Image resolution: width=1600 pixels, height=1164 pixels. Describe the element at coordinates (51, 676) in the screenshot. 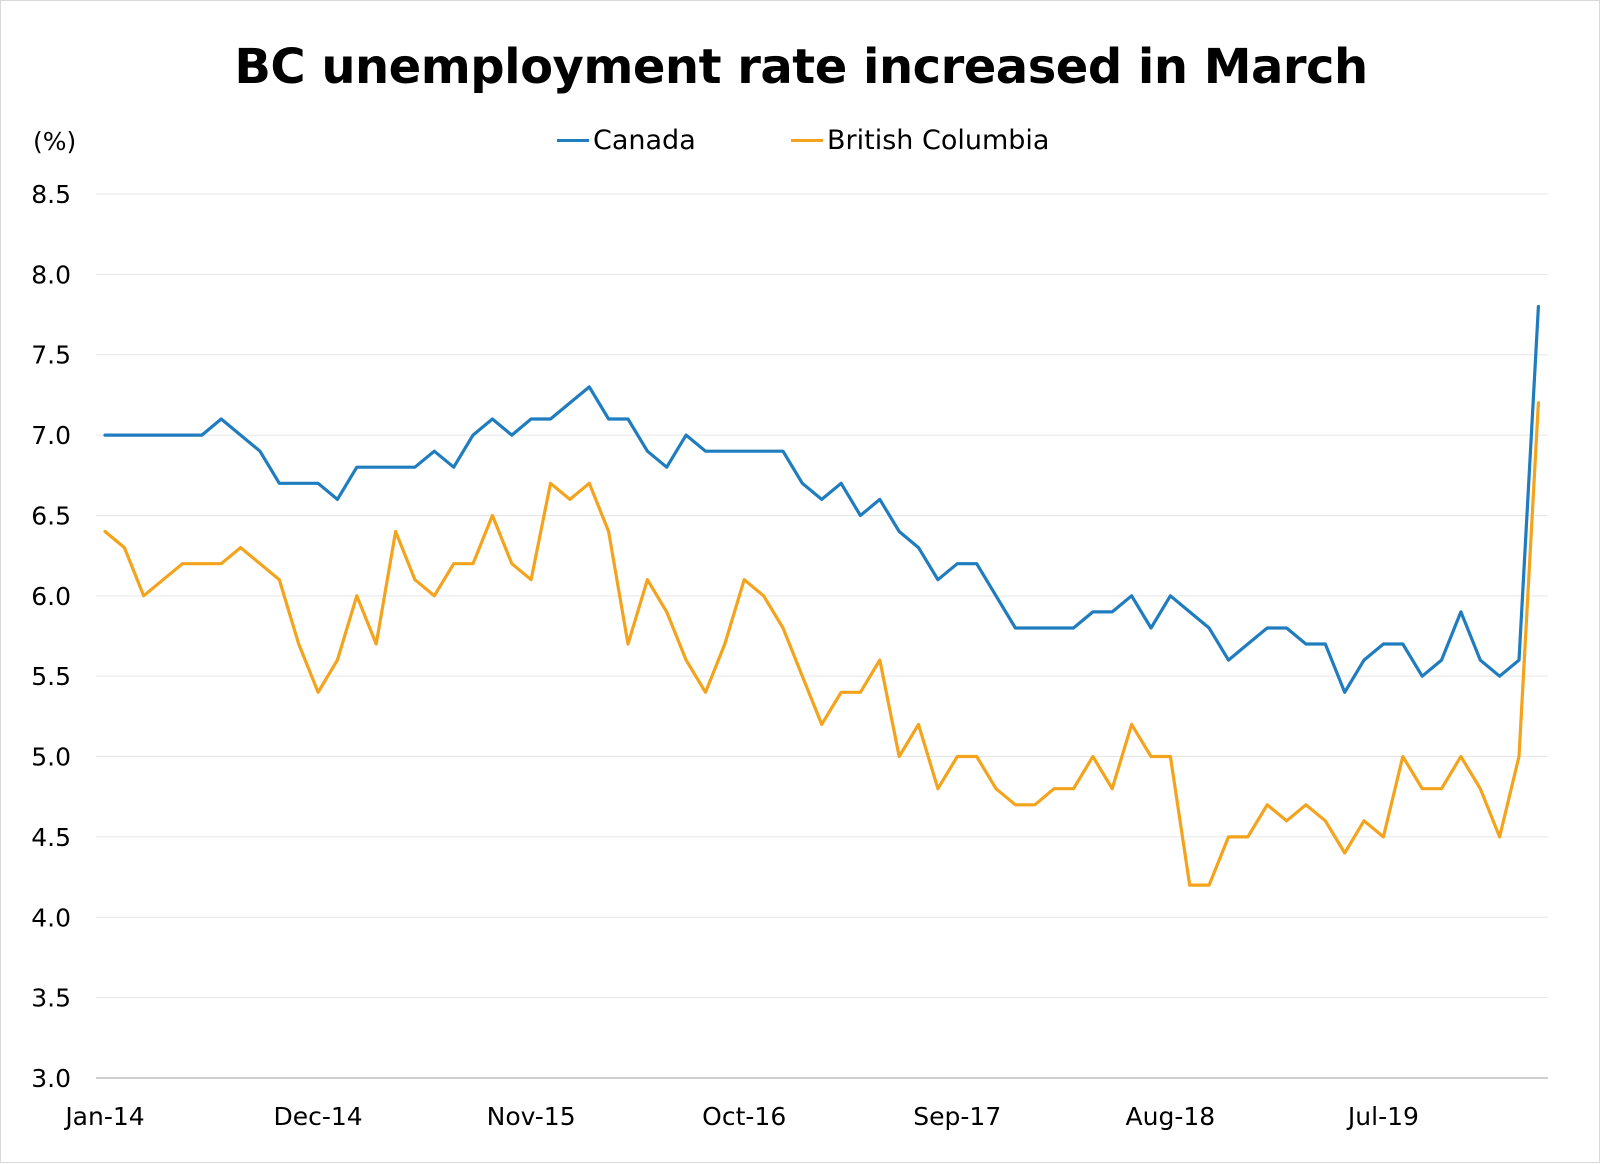

I see `y-tick-label: 5.5` at that location.